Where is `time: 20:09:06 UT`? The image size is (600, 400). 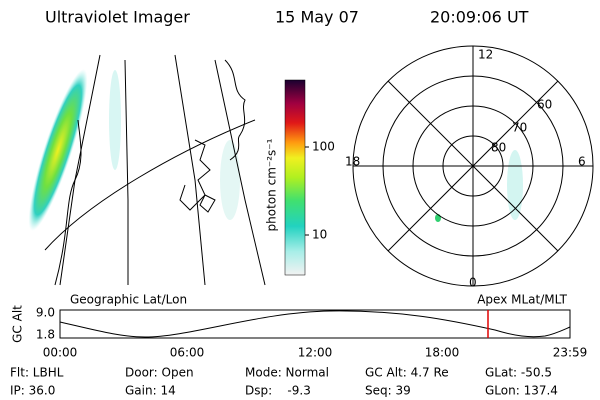 time: 20:09:06 UT is located at coordinates (479, 17).